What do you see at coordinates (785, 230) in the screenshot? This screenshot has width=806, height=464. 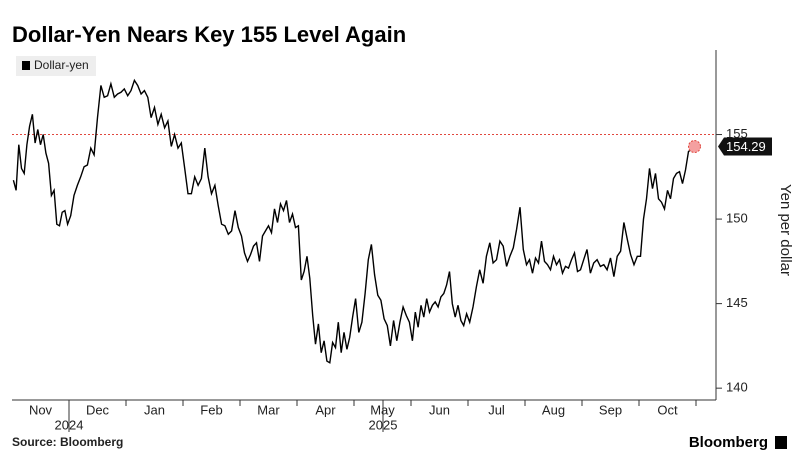 I see `y-axis-label: Yen per dollar` at bounding box center [785, 230].